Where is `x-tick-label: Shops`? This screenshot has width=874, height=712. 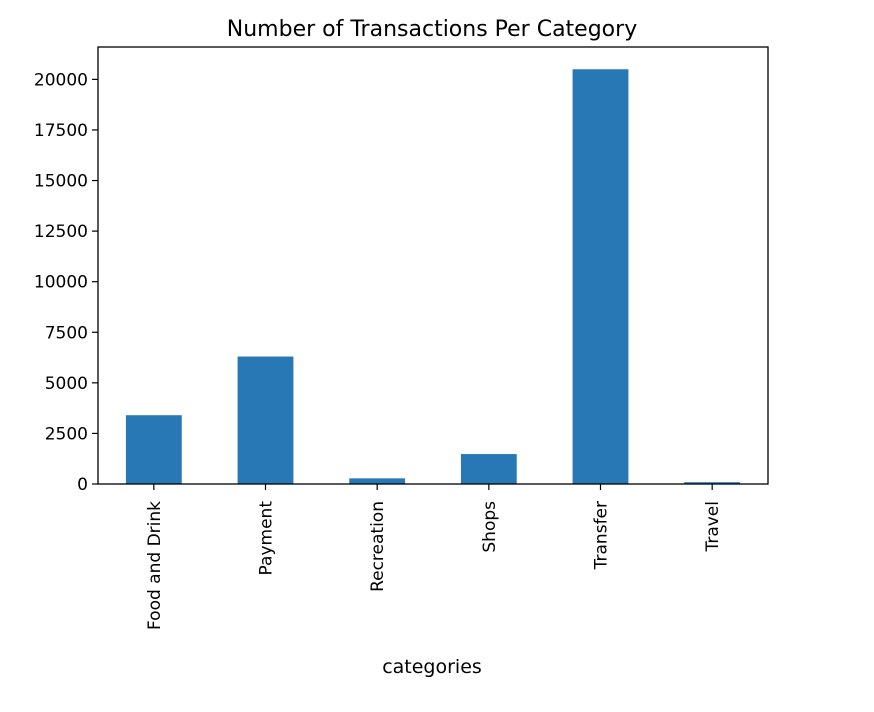 x-tick-label: Shops is located at coordinates (490, 527).